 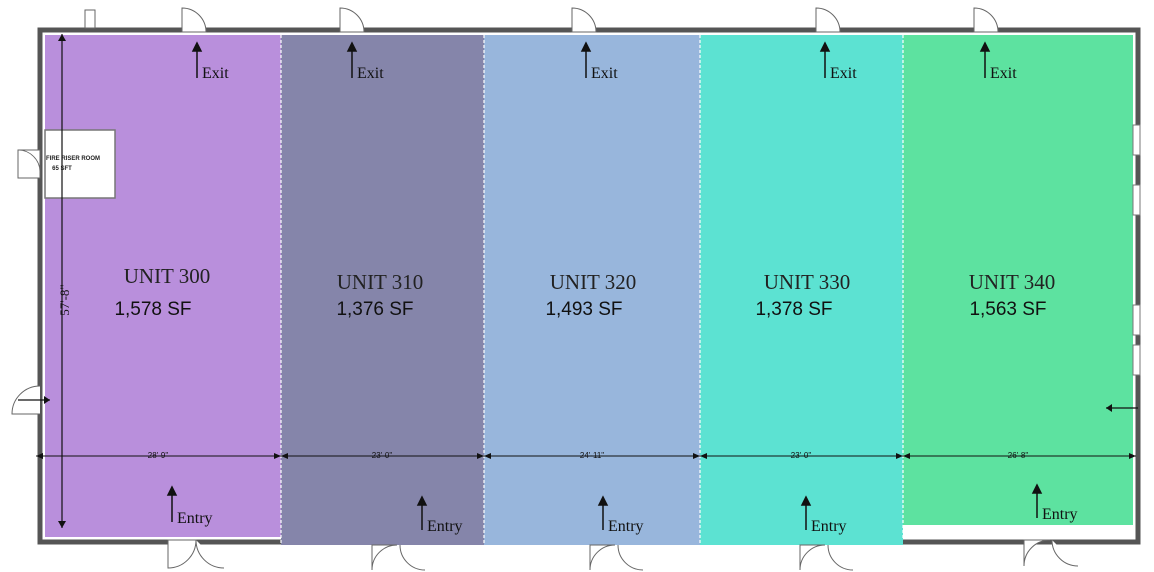 What do you see at coordinates (30, 400) in the screenshot?
I see `side-entry-door-west` at bounding box center [30, 400].